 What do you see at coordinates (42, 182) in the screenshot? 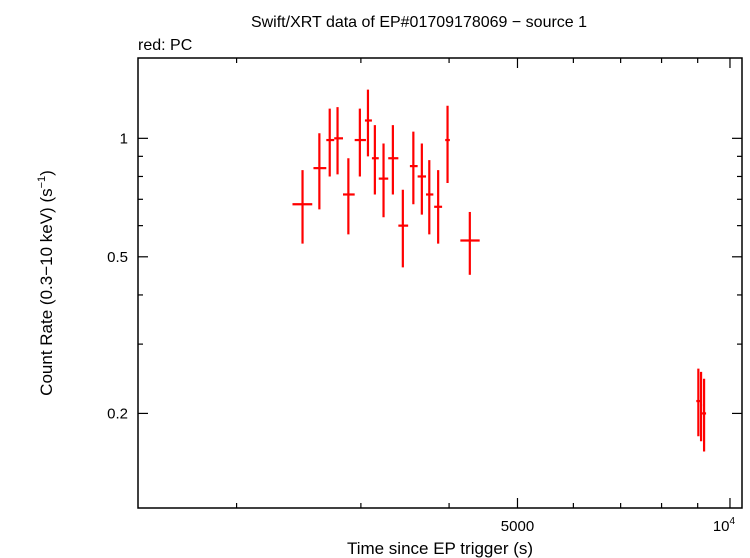
I see `y-axis-label-sup: −1` at bounding box center [42, 182].